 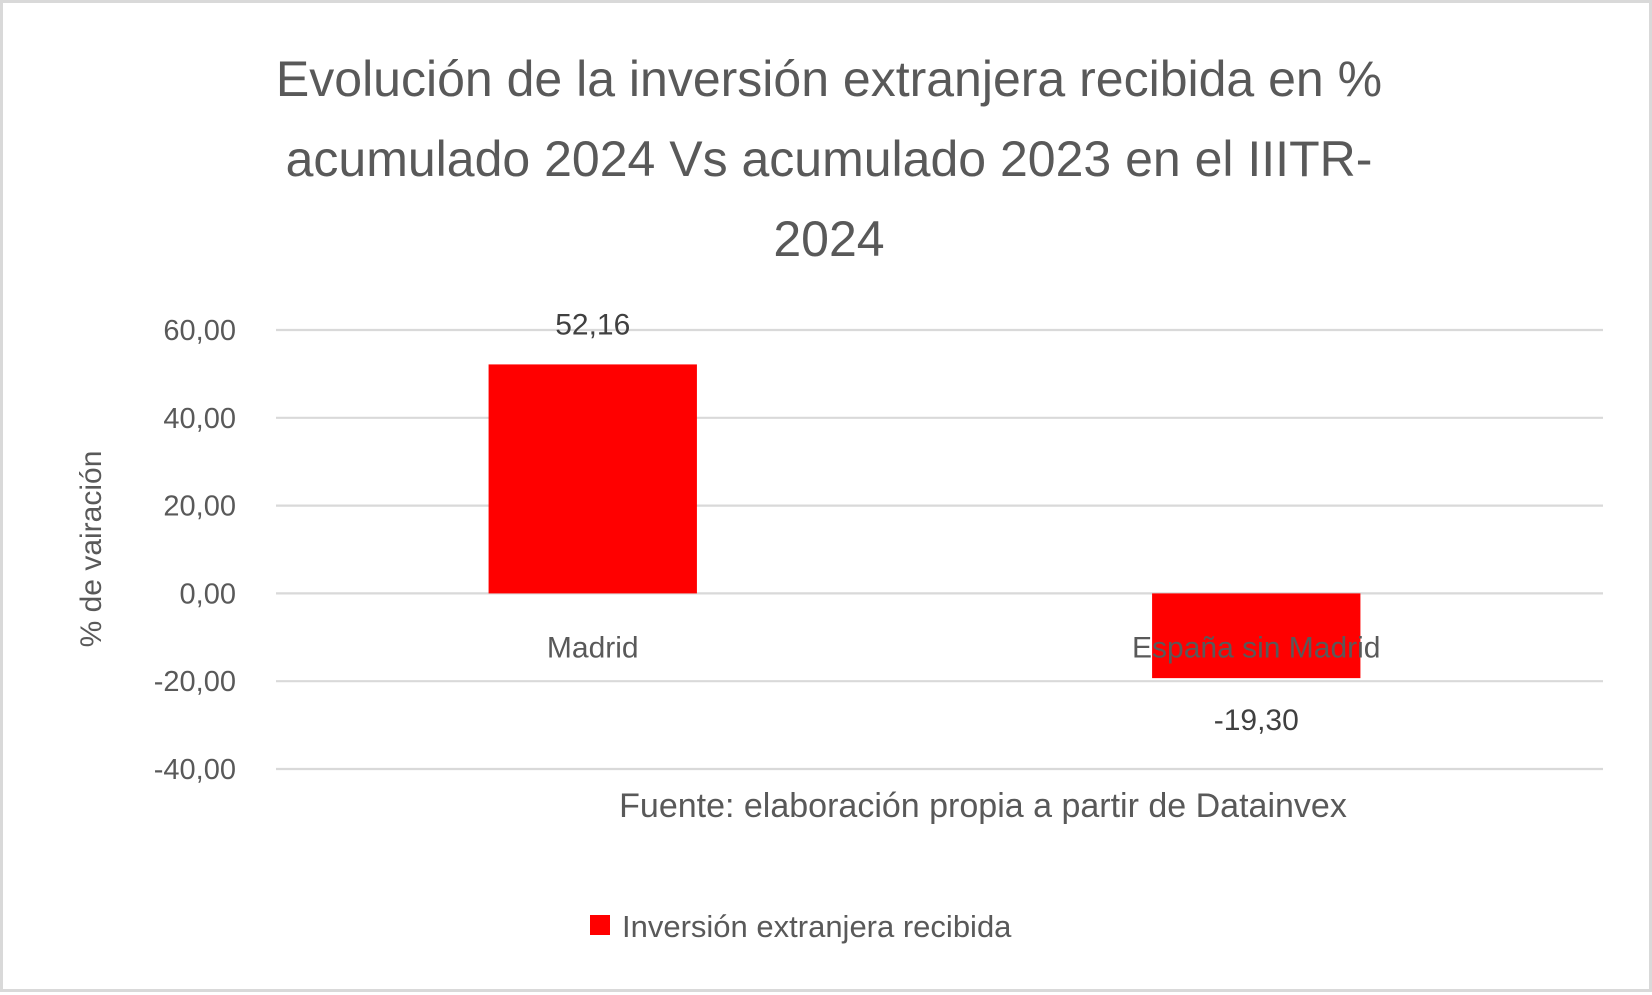 What do you see at coordinates (208, 594) in the screenshot?
I see `y-tick-label: 0,00` at bounding box center [208, 594].